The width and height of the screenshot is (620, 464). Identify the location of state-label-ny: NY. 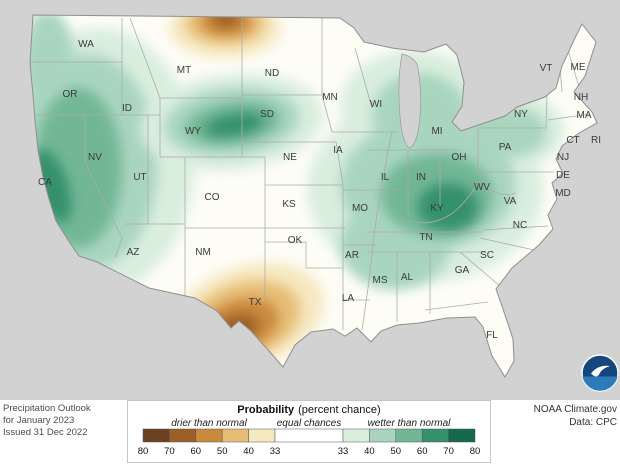
(521, 114).